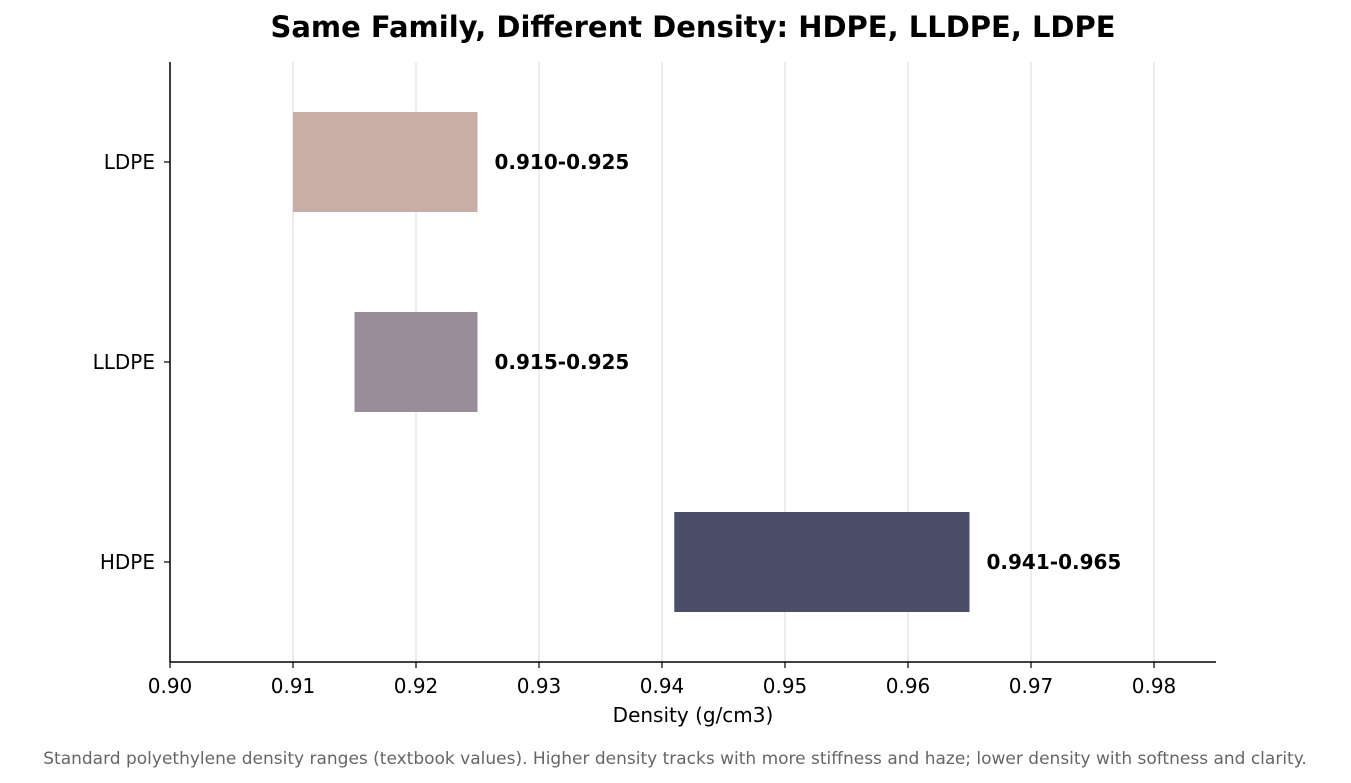  I want to click on x-tick-label: 0.96, so click(908, 686).